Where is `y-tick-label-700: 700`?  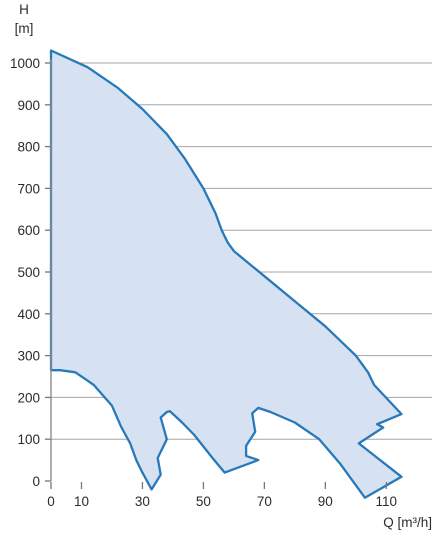
y-tick-label-700: 700 is located at coordinates (28, 188).